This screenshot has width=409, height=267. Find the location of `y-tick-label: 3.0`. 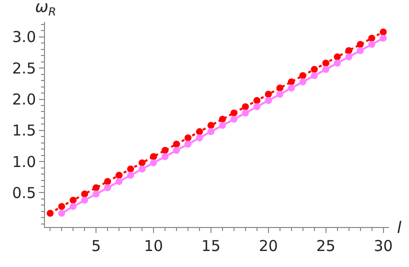

y-tick-label: 3.0 is located at coordinates (24, 37).